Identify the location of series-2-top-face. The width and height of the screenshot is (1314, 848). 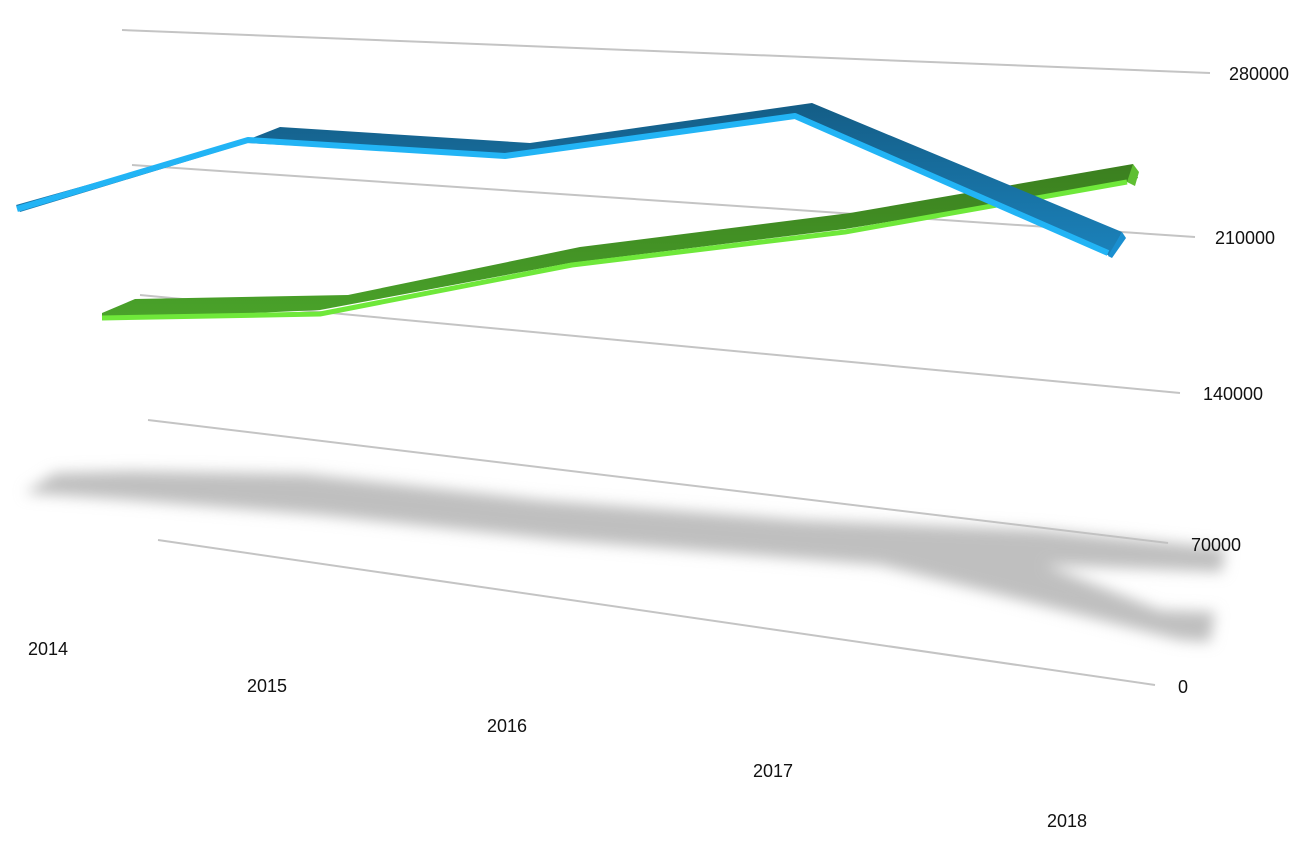
(620, 242).